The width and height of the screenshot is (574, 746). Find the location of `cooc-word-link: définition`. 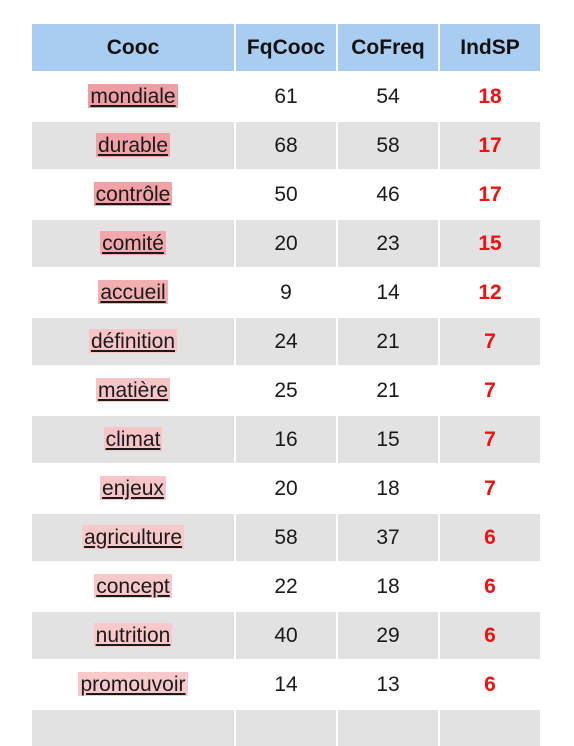

cooc-word-link: définition is located at coordinates (133, 340).